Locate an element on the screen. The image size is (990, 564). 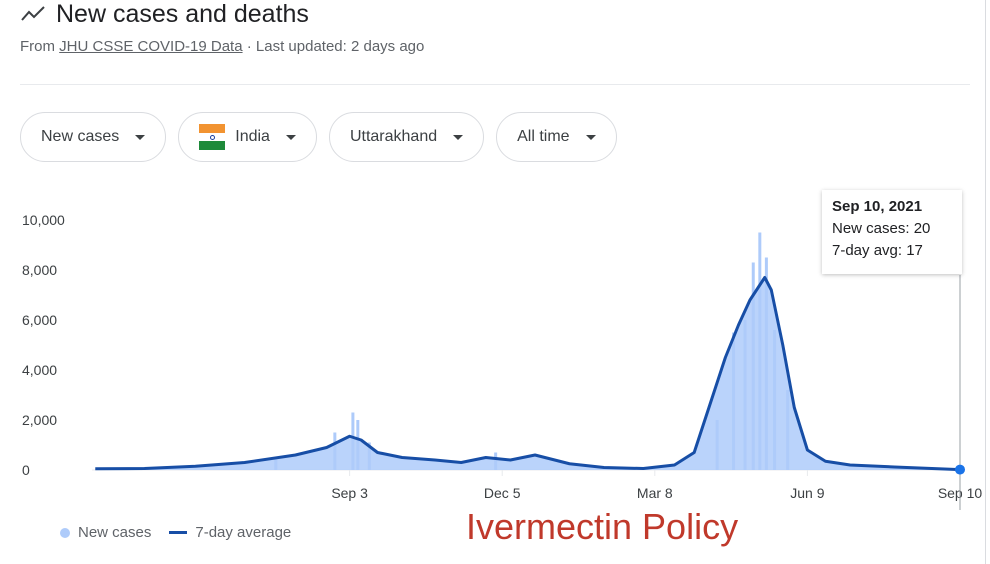
header: New cases and deaths is located at coordinates (164, 14).